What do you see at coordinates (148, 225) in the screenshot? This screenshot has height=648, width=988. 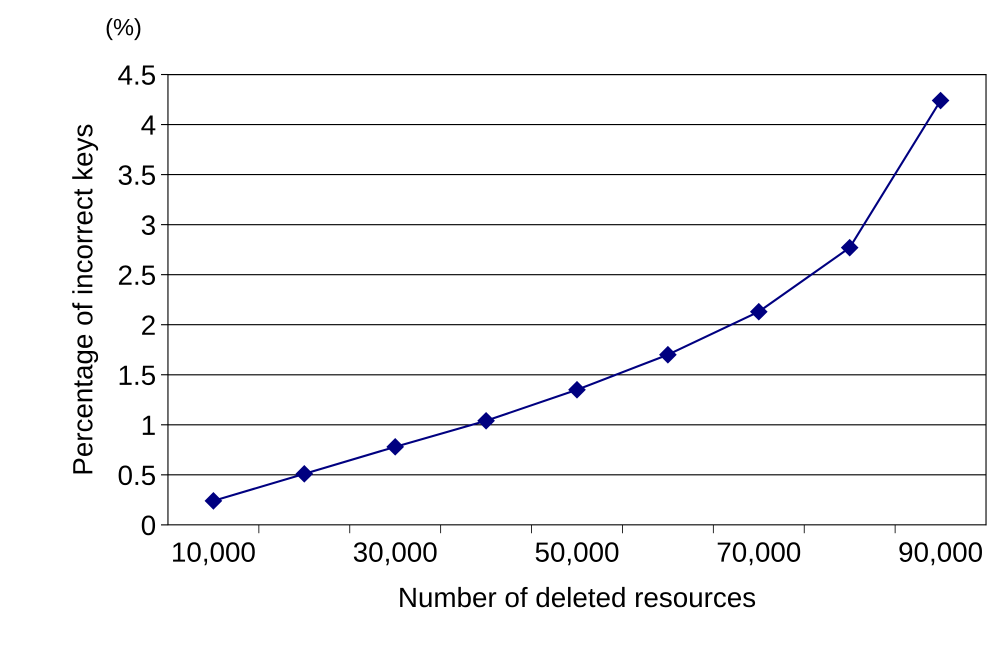 I see `y-tick-label: 3` at bounding box center [148, 225].